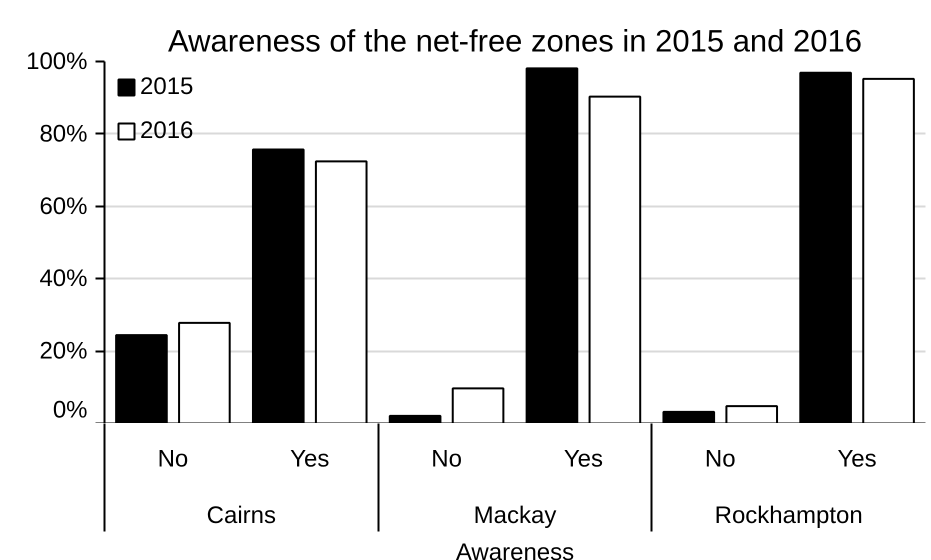 This screenshot has width=931, height=560. Describe the element at coordinates (241, 515) in the screenshot. I see `text: Cairns` at that location.